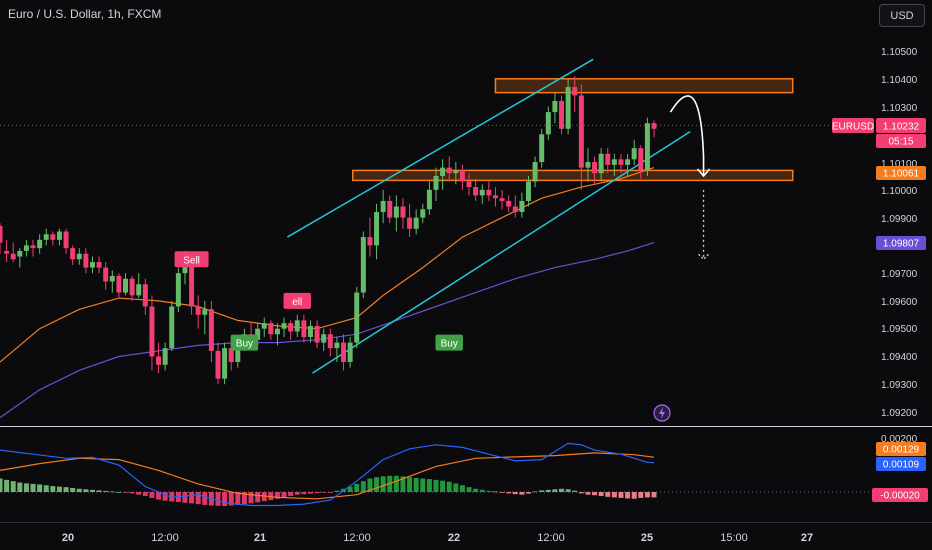 The height and width of the screenshot is (550, 932). I want to click on time-axis-label: 21, so click(260, 538).